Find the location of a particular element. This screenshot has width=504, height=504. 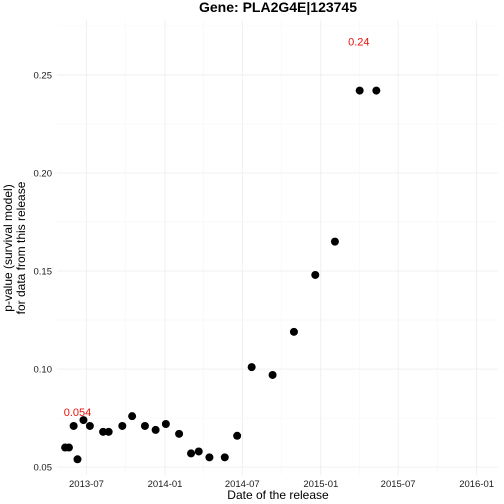

point-annotation: 0.24 is located at coordinates (358, 43).